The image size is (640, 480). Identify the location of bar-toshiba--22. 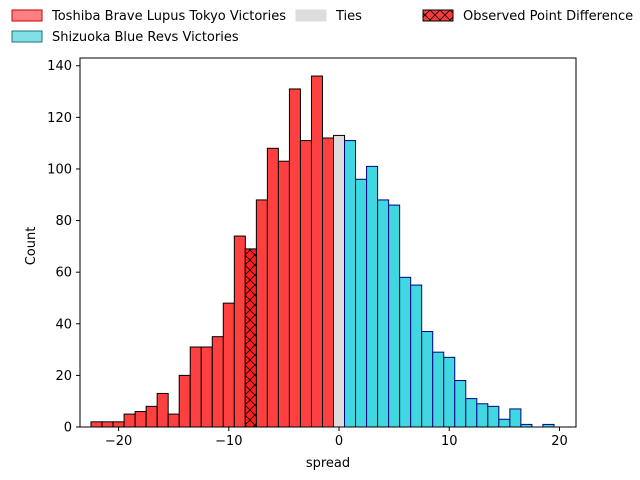
(96, 424).